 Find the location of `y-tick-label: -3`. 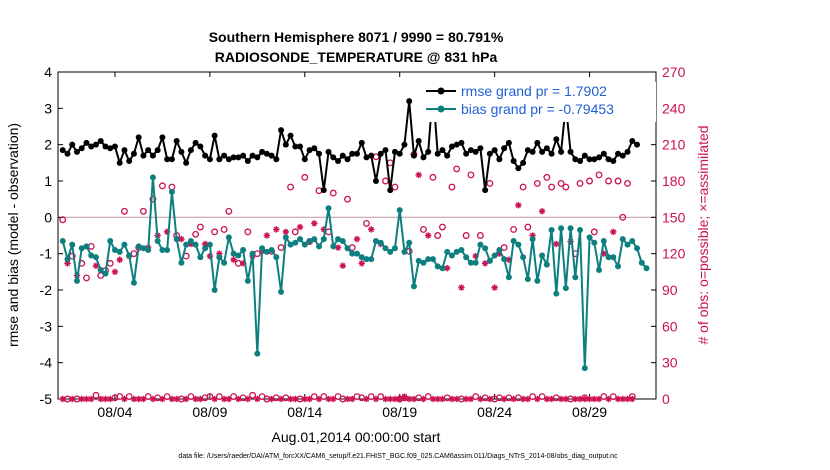

y-tick-label: -3 is located at coordinates (46, 326).